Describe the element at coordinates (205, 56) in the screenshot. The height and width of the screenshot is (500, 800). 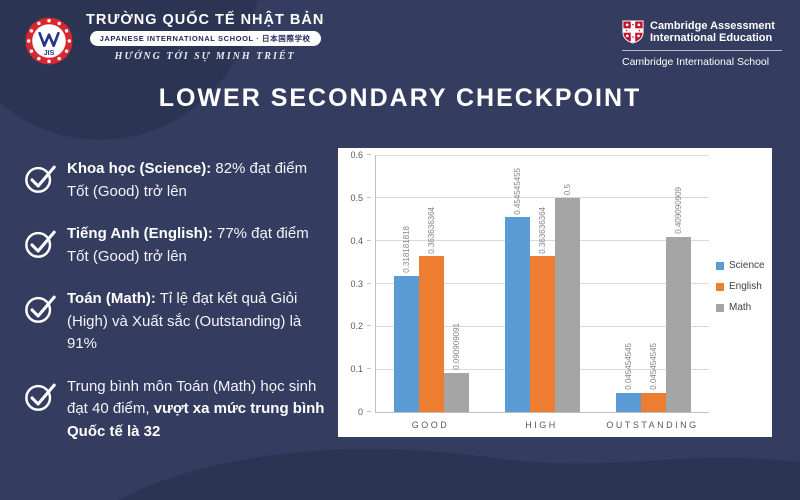
I see `school-motto: HƯỚNG TỚI SỰ MINH TRIẾT` at that location.